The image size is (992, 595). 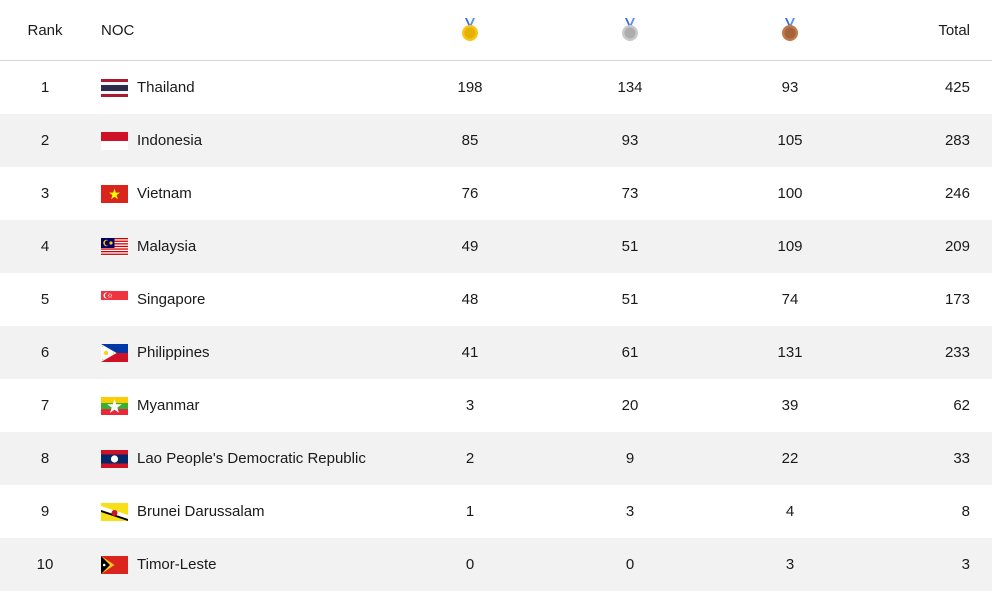 What do you see at coordinates (961, 458) in the screenshot?
I see `total-count: 33` at bounding box center [961, 458].